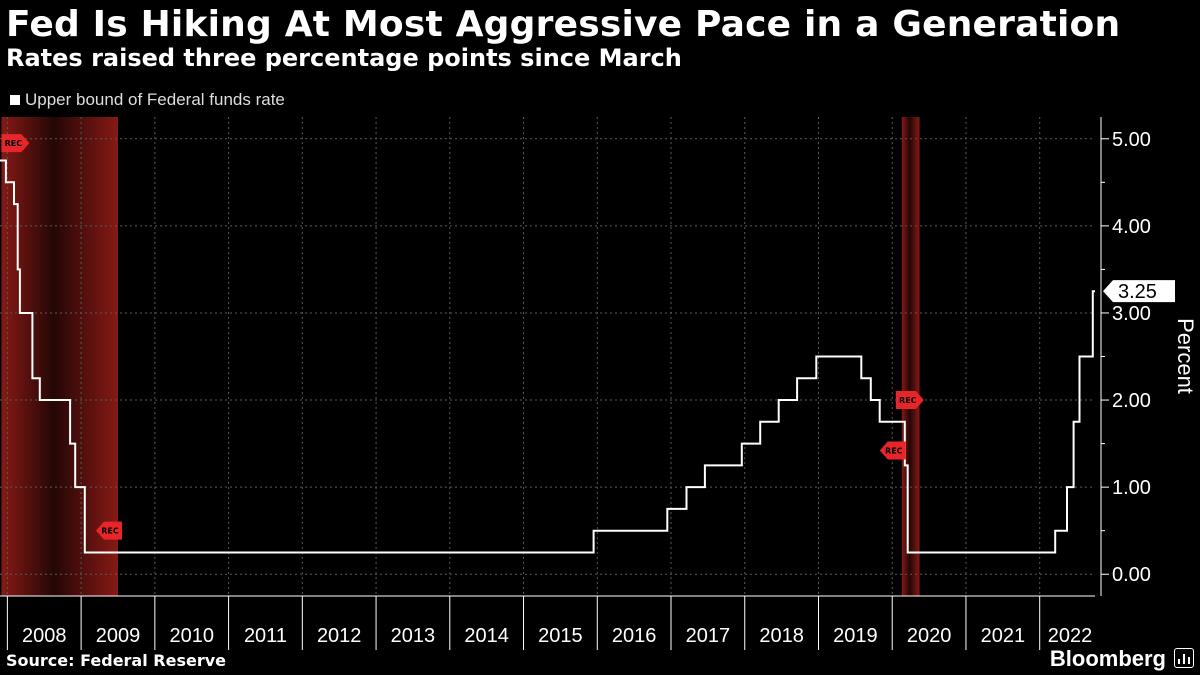  Describe the element at coordinates (634, 636) in the screenshot. I see `x-tick-label: 2016` at that location.